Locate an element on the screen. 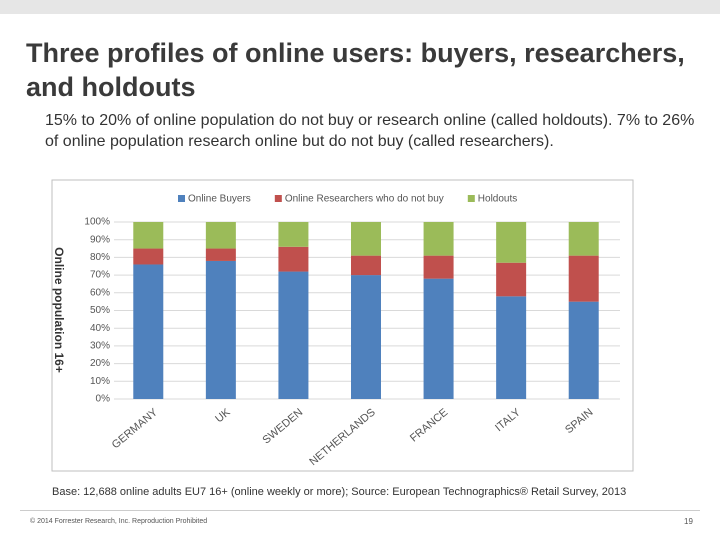 The height and width of the screenshot is (540, 720). y-tick-label: 70% is located at coordinates (100, 275).